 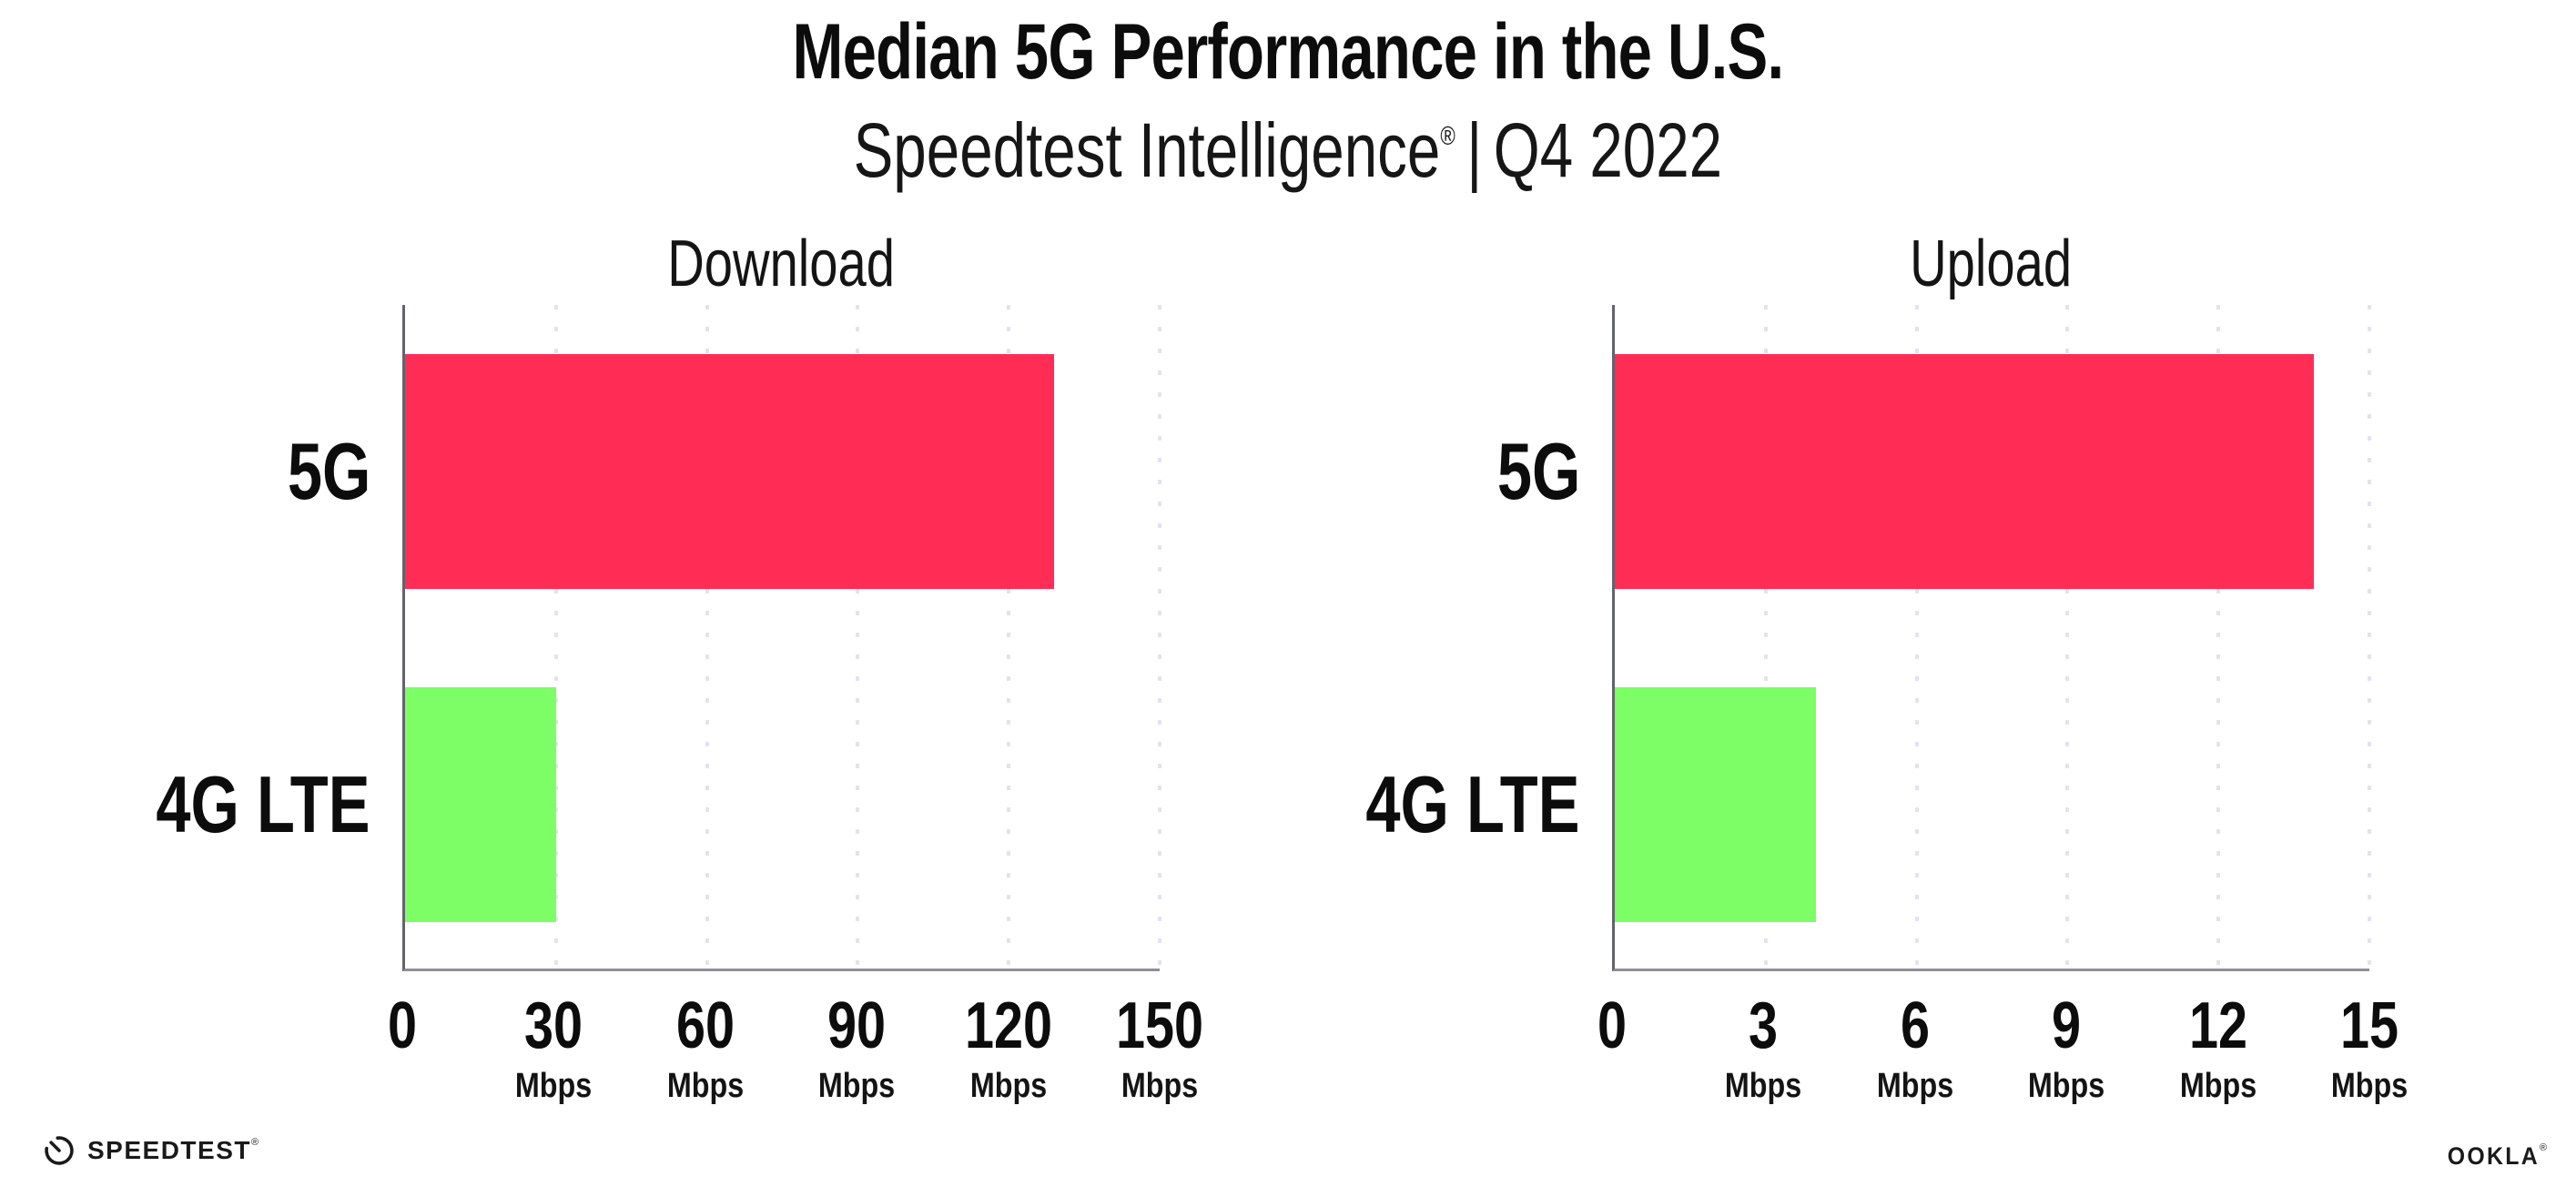 I want to click on subtitle-period: Q4 2022, so click(x=1608, y=150).